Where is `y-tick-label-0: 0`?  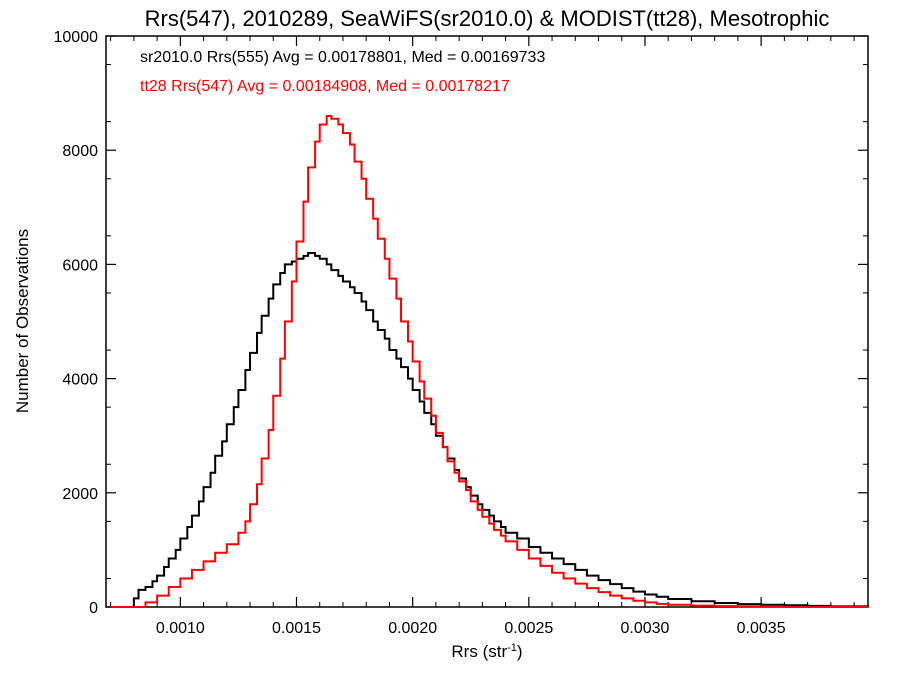 y-tick-label-0: 0 is located at coordinates (93, 608).